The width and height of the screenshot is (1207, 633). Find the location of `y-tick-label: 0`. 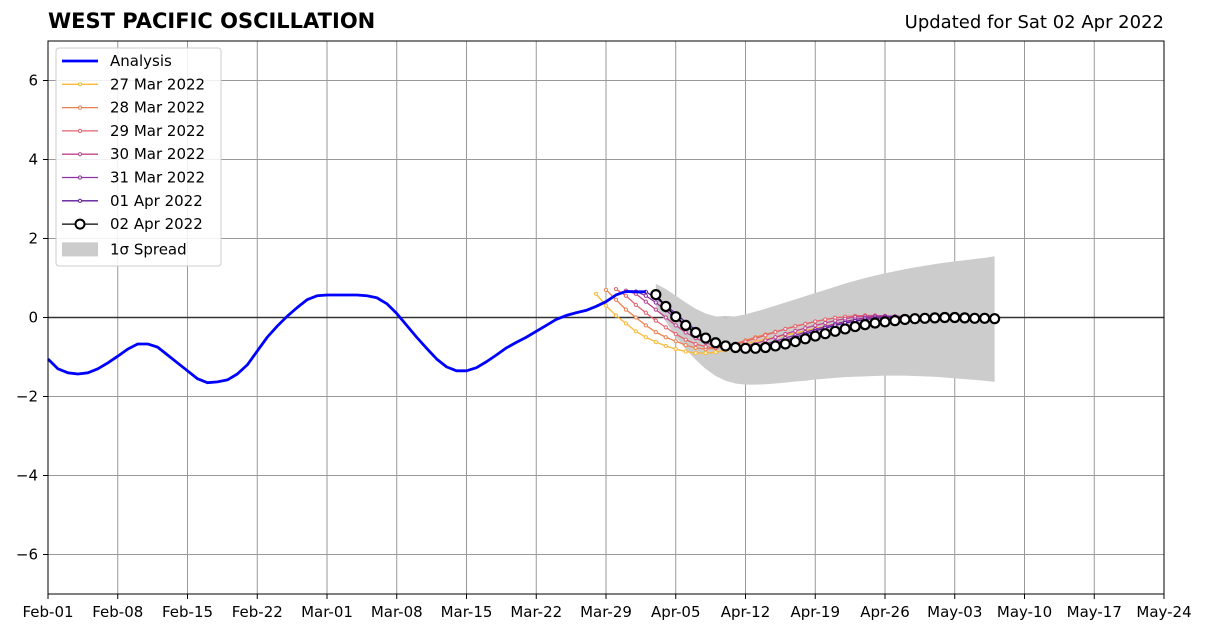

y-tick-label: 0 is located at coordinates (33, 318).